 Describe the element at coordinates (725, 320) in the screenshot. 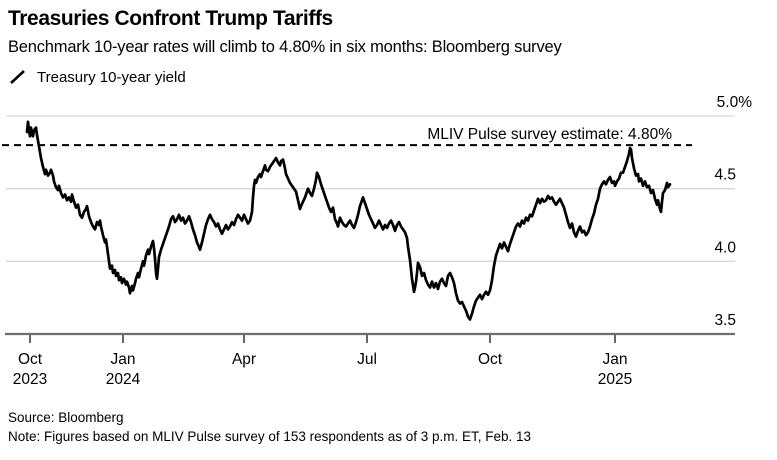

I see `y-axis-tick-label: 3.5` at that location.